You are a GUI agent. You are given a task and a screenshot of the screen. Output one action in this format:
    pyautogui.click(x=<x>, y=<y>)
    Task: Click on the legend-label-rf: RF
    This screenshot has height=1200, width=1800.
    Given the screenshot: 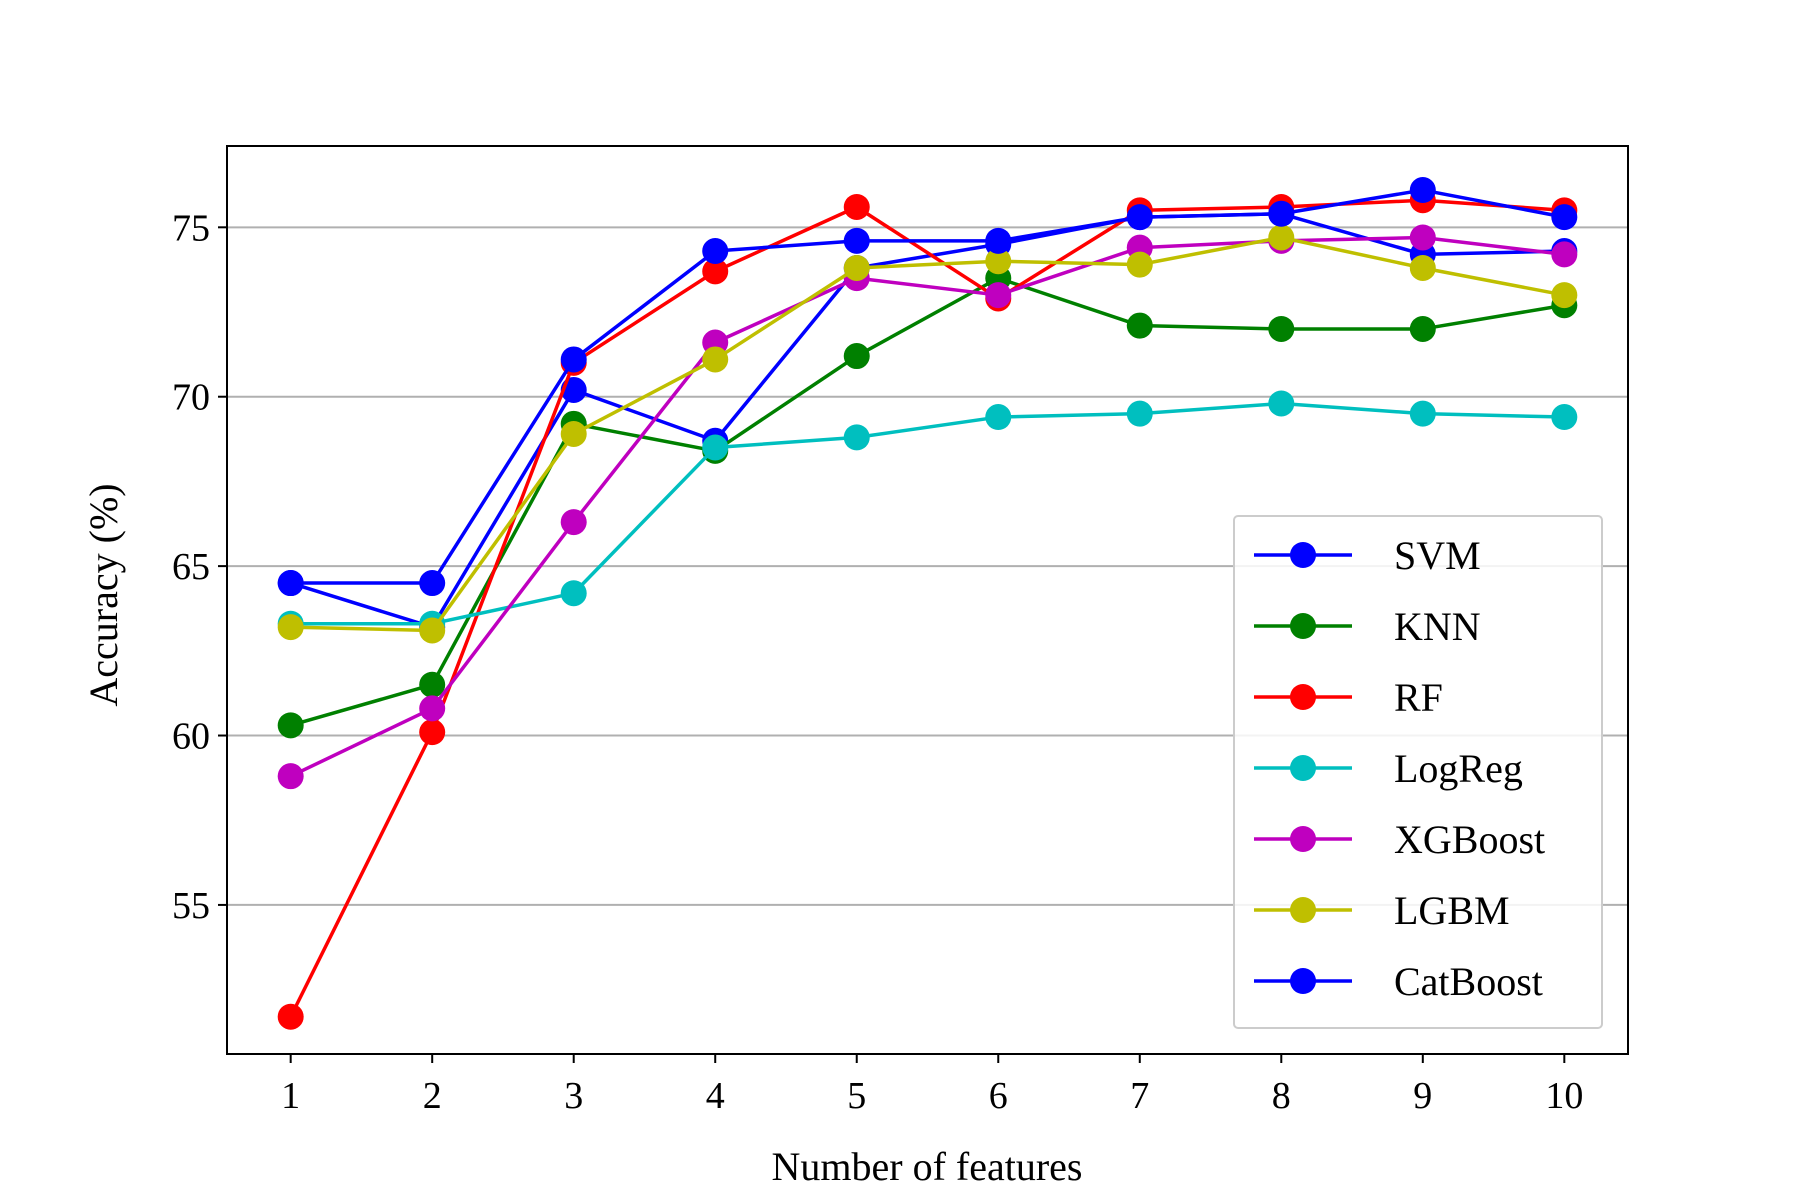 What is the action you would take?
    pyautogui.click(x=1418, y=697)
    